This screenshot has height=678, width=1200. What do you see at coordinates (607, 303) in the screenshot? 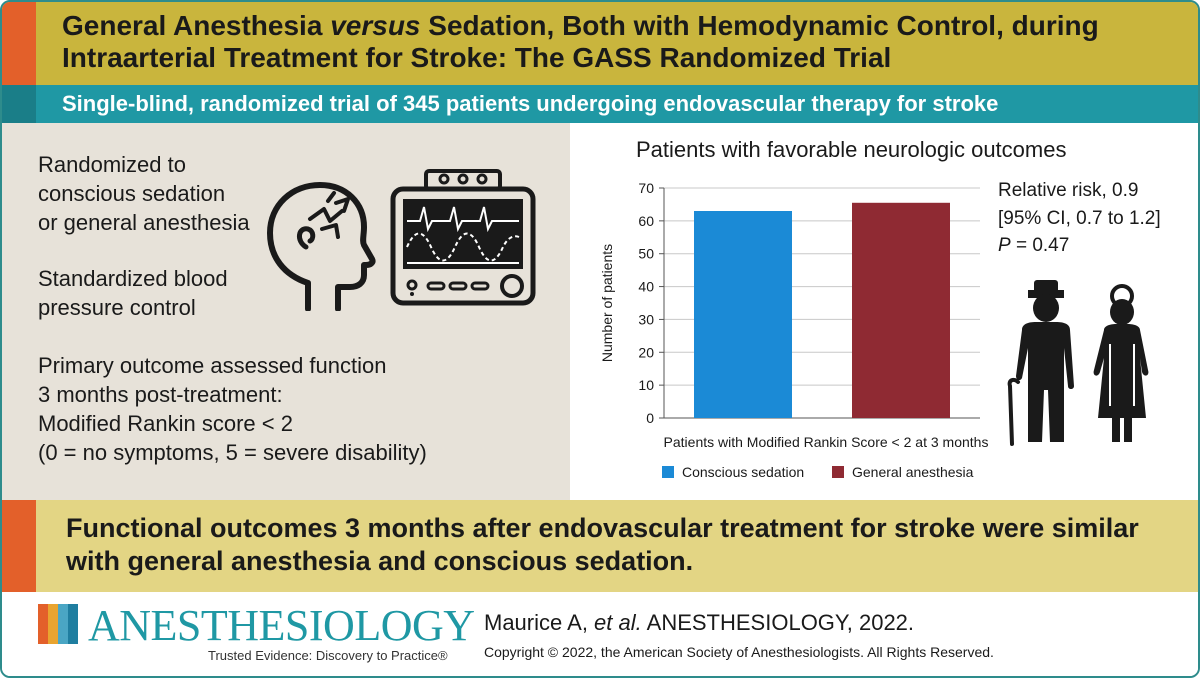
I see `y-axis-label: Number of patients` at bounding box center [607, 303].